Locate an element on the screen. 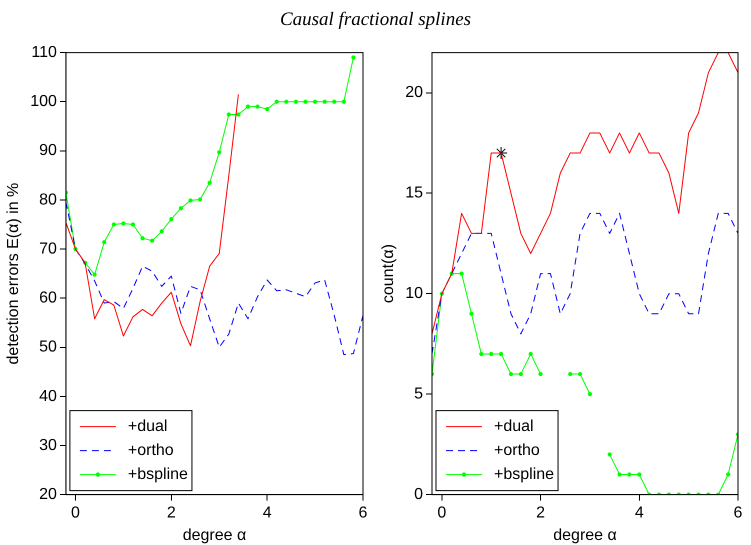  y-tick-label: 5 is located at coordinates (419, 394).